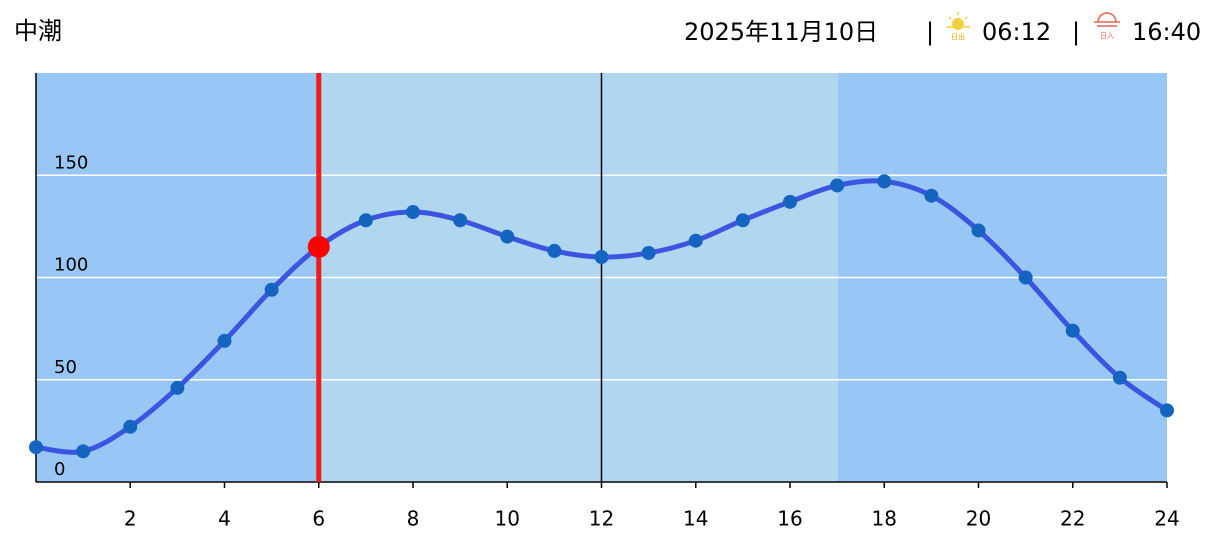  Describe the element at coordinates (1016, 32) in the screenshot. I see `sunrise-time: 06:12` at that location.